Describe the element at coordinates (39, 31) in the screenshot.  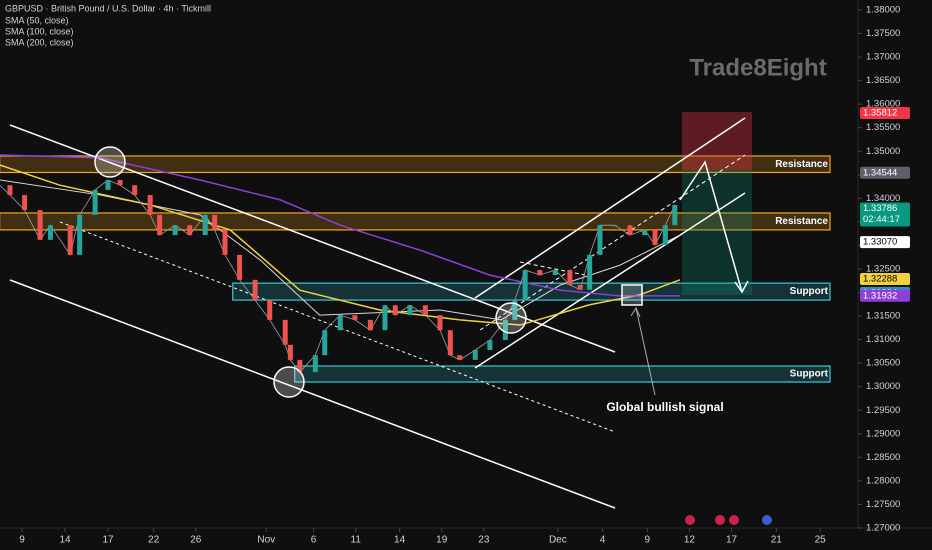
I see `legend-entry: SMA (100, close)` at that location.